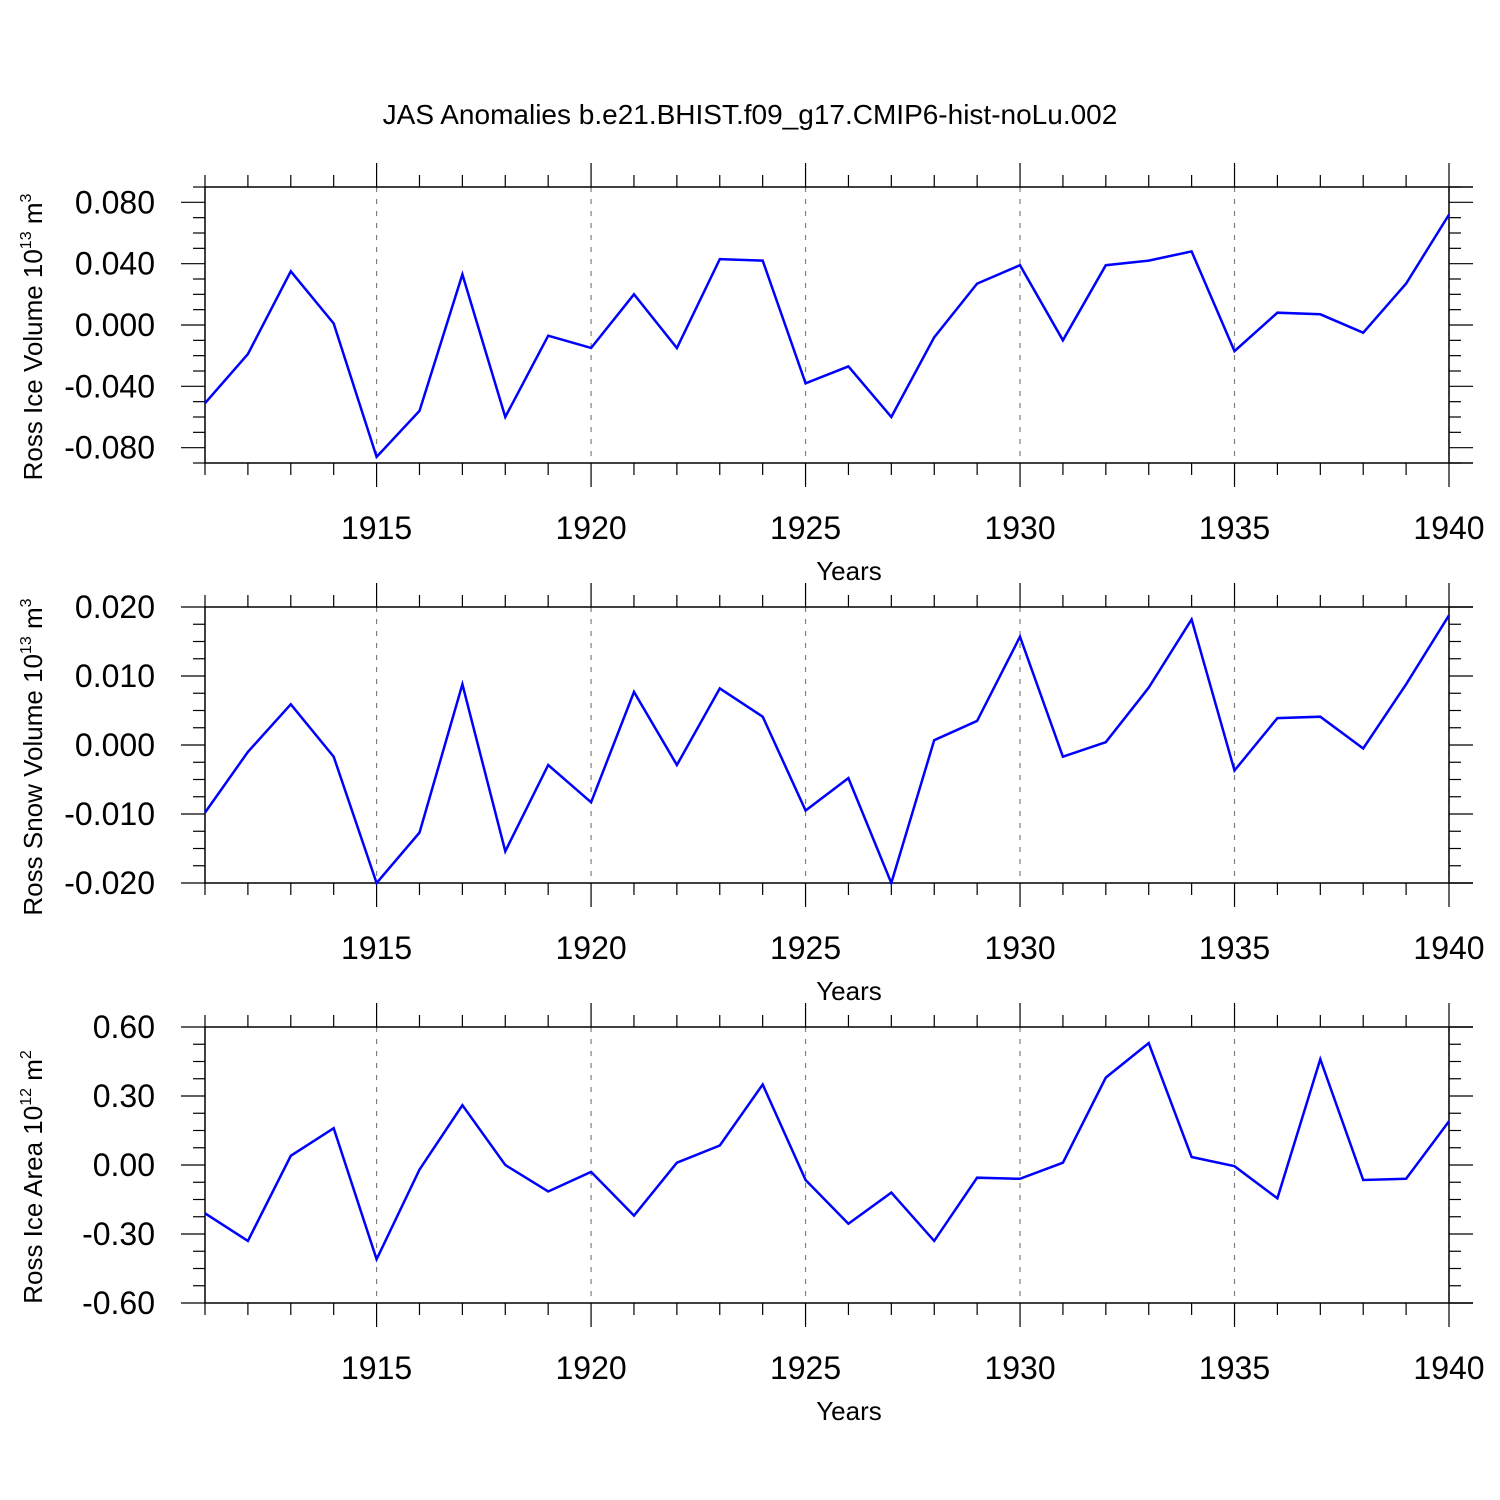 The image size is (1500, 1500). I want to click on y-axis-label: Ross Ice Area 1012 m2, so click(33, 1177).